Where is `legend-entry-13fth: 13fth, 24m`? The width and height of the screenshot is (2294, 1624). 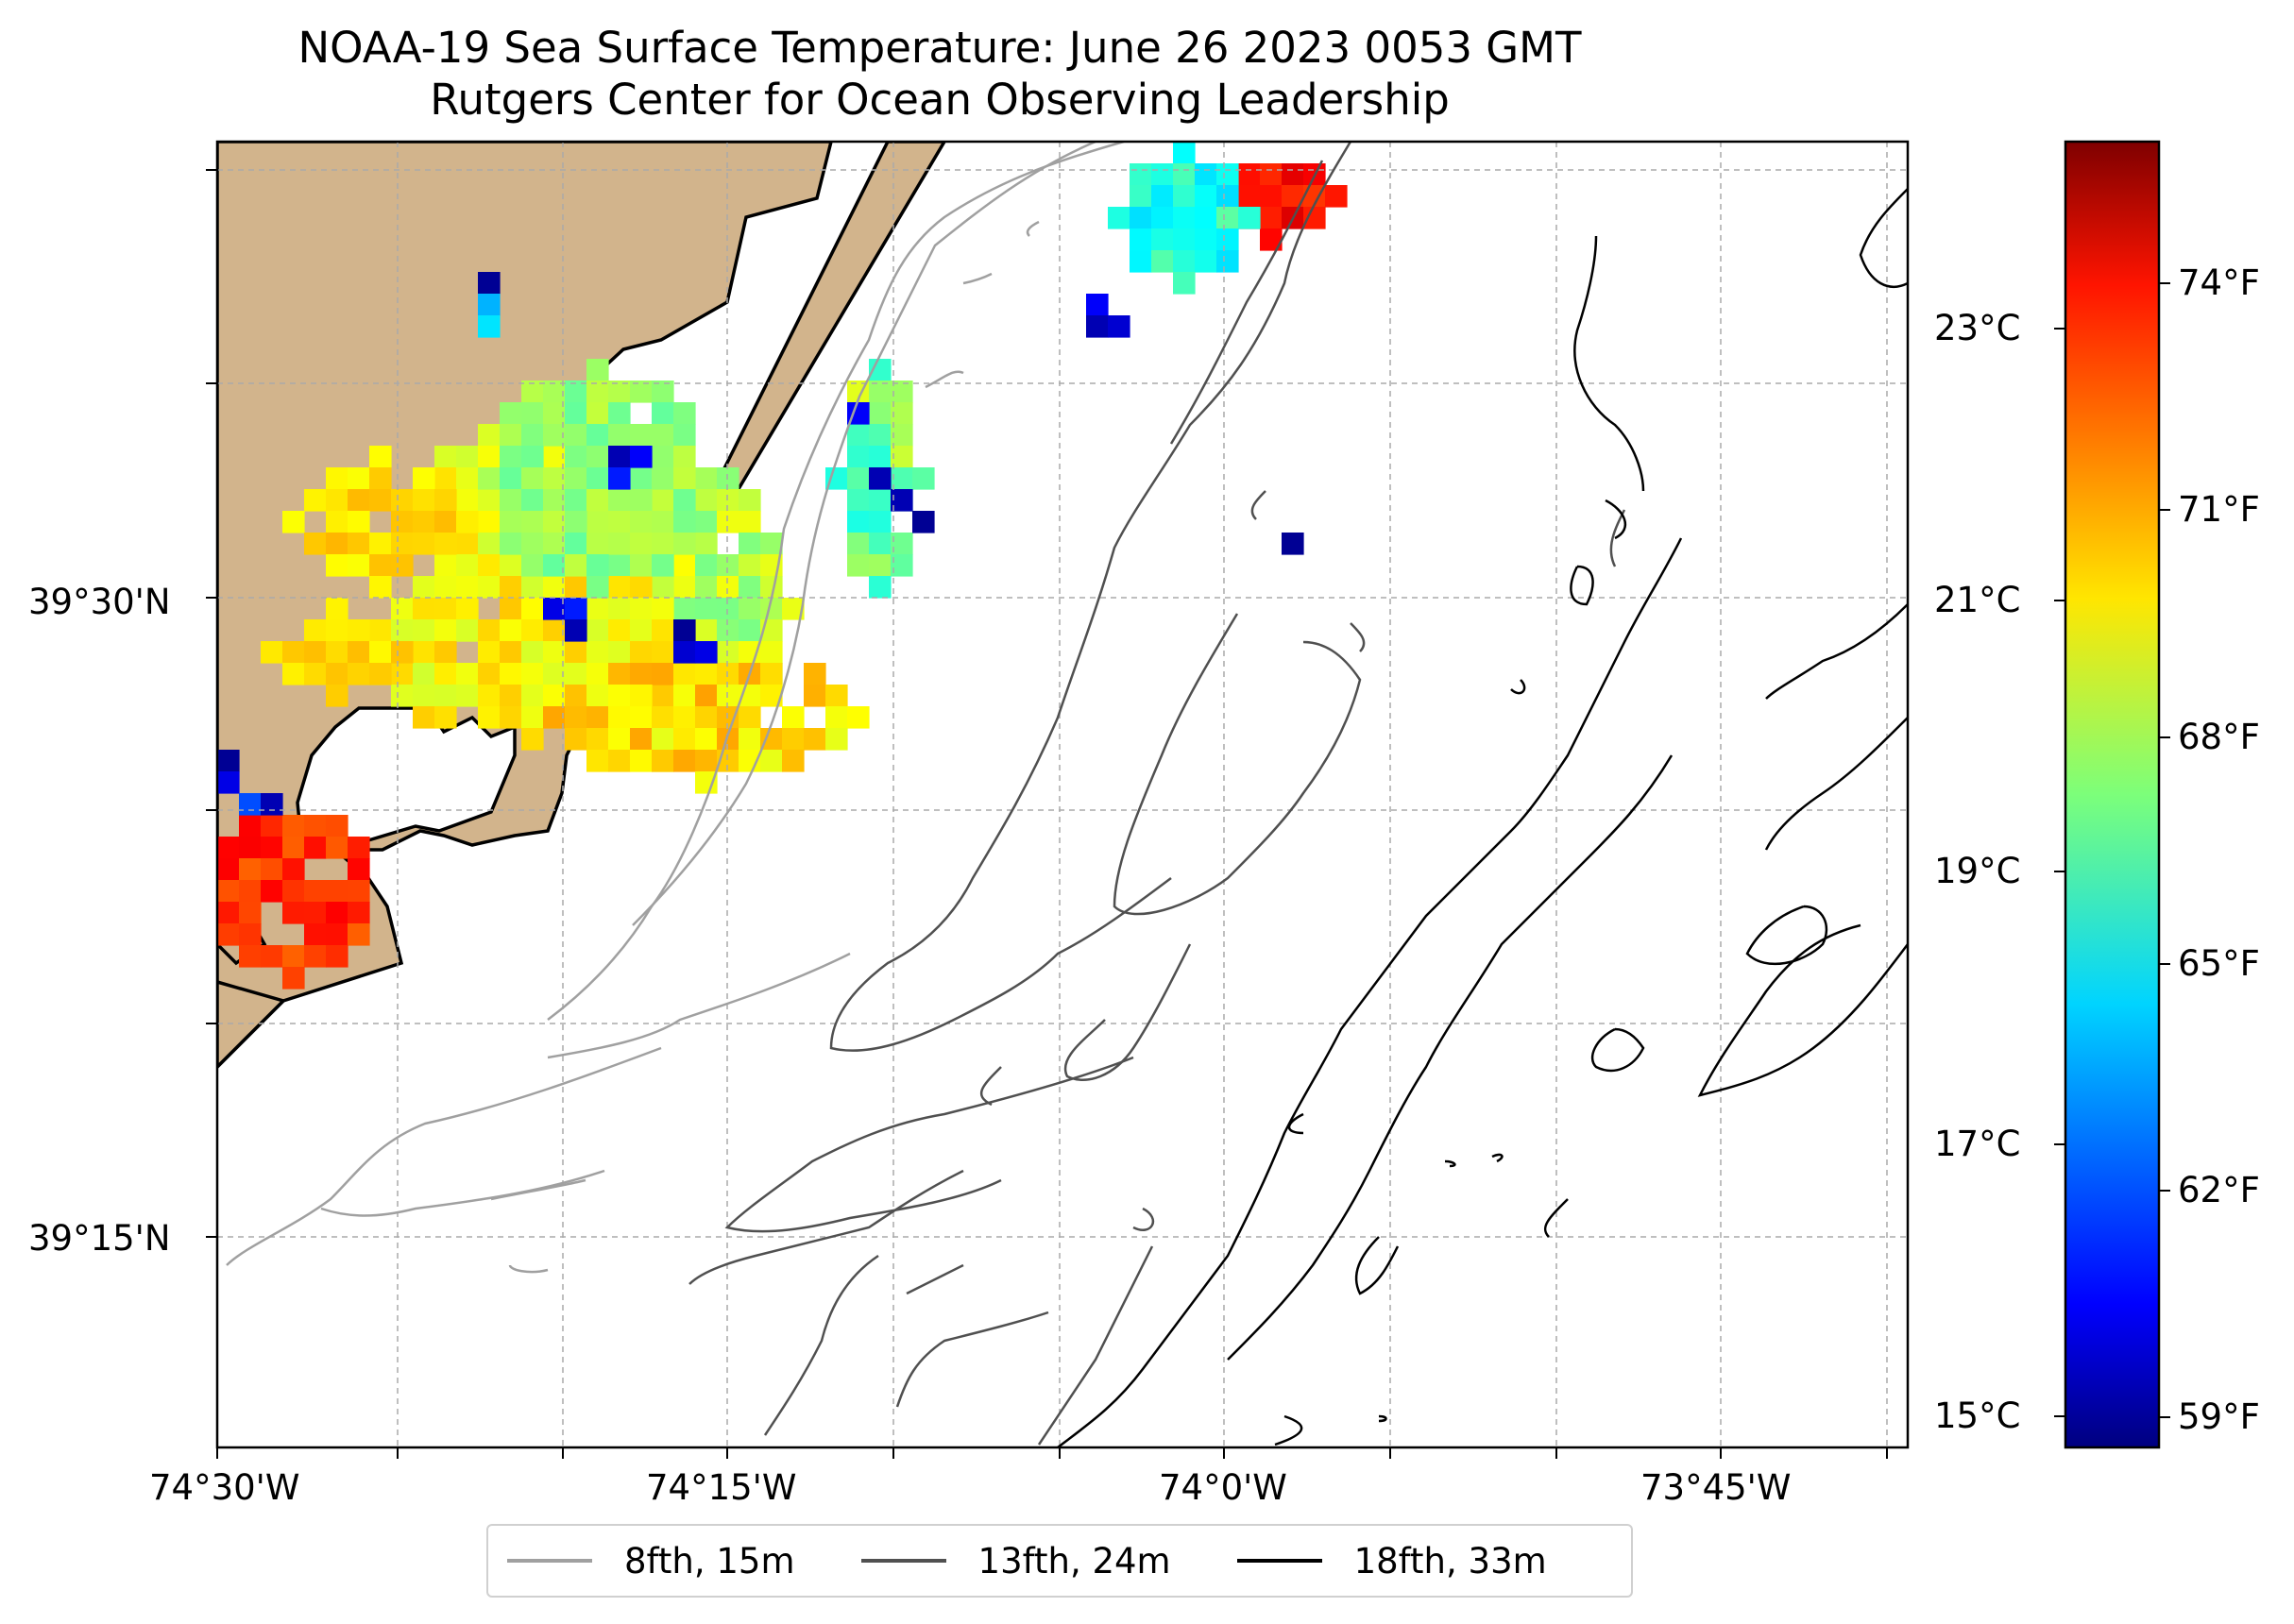
legend-entry-13fth: 13fth, 24m is located at coordinates (1016, 1561).